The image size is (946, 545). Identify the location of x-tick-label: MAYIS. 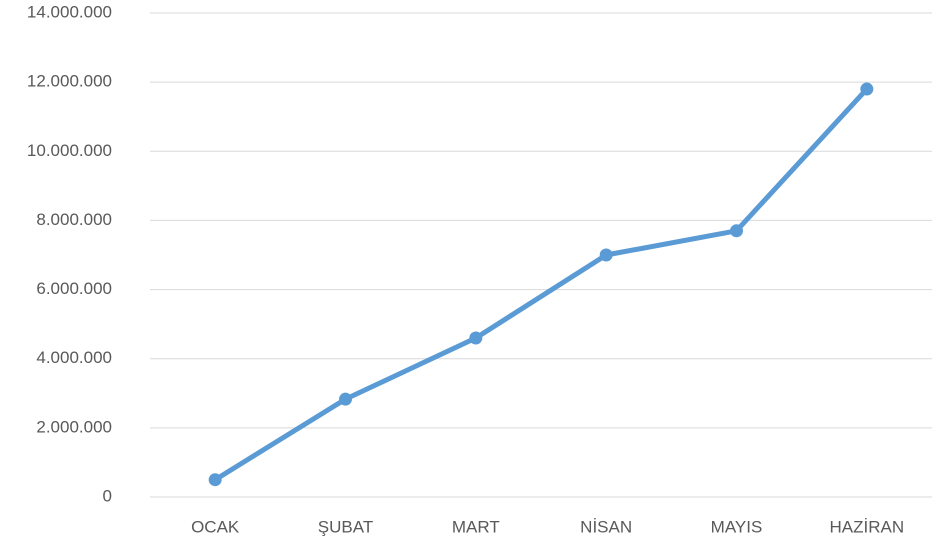
(737, 526).